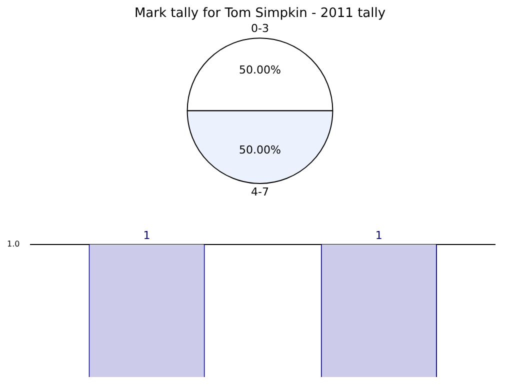 This screenshot has width=520, height=390. Describe the element at coordinates (260, 191) in the screenshot. I see `slice-label: 4-7` at that location.